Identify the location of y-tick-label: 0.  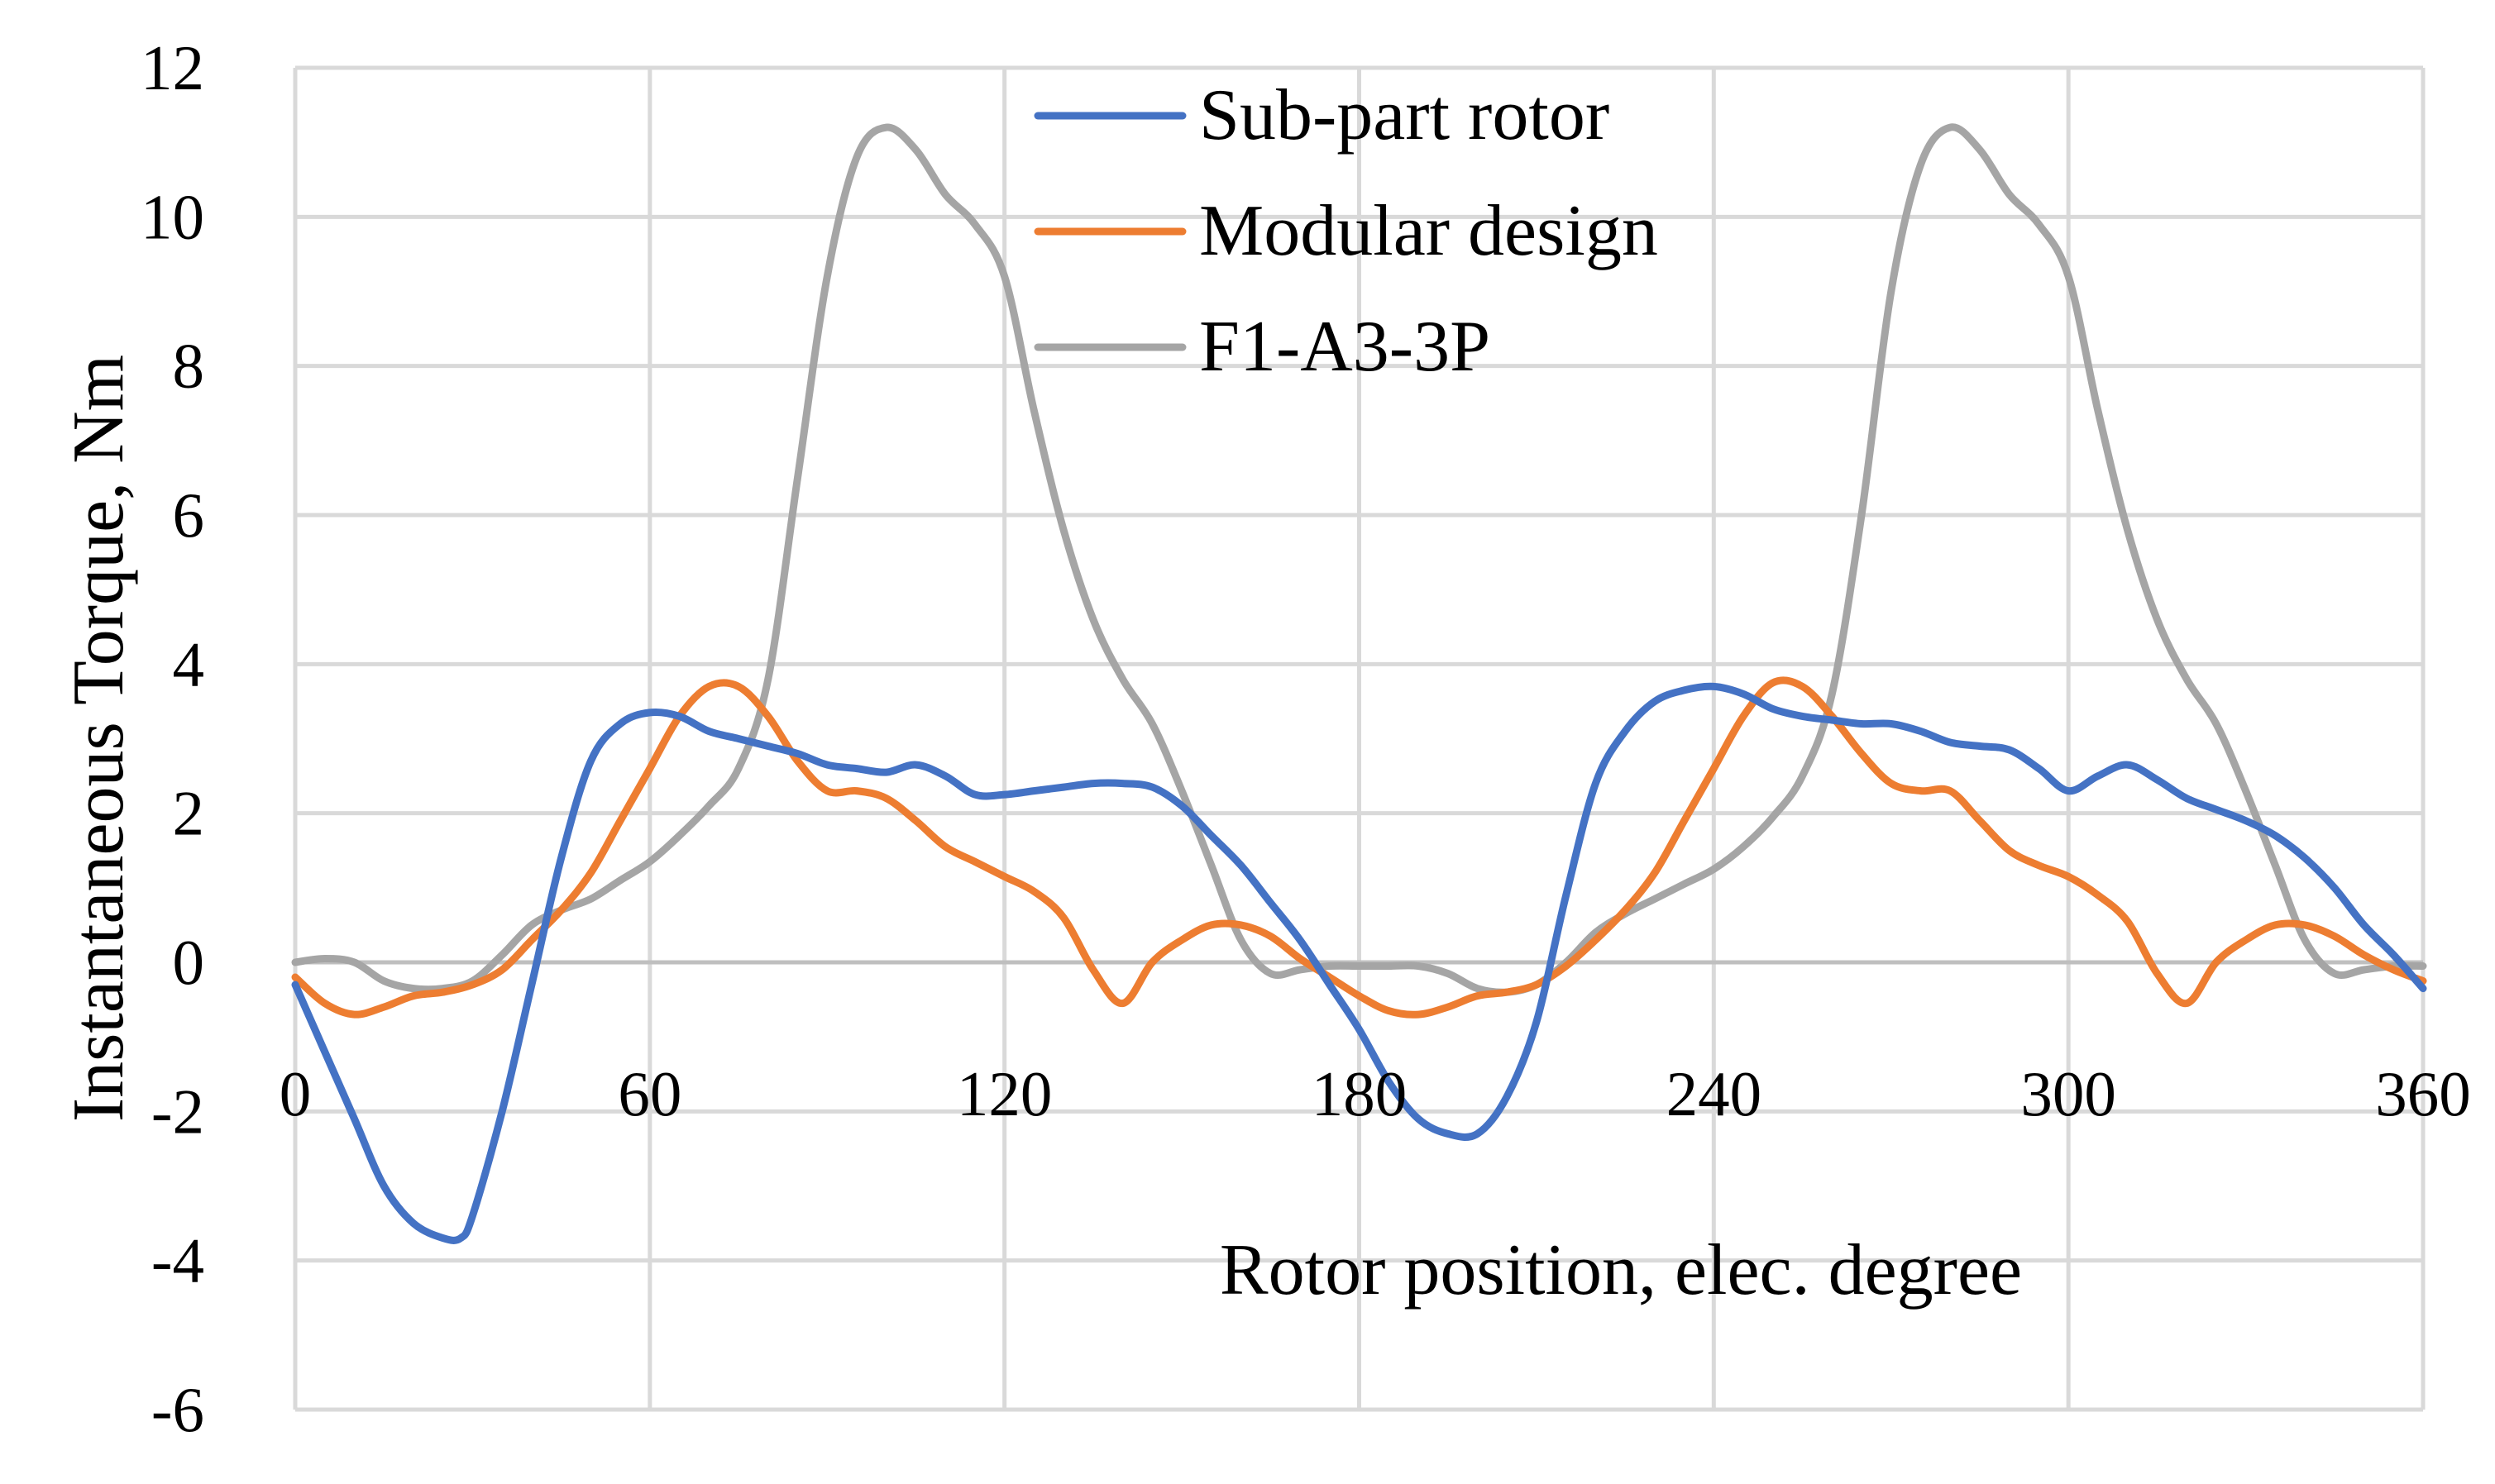
(189, 963).